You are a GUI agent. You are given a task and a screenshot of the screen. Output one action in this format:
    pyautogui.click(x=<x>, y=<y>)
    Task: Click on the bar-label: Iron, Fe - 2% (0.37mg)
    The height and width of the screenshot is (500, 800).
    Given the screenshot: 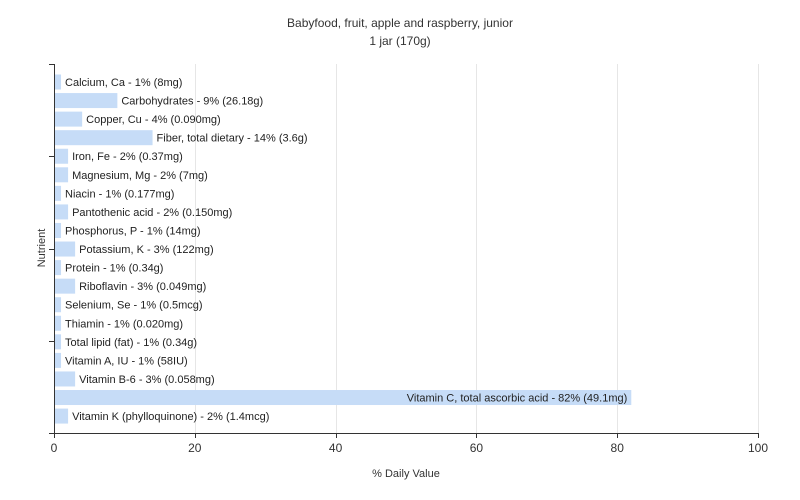 What is the action you would take?
    pyautogui.click(x=127, y=157)
    